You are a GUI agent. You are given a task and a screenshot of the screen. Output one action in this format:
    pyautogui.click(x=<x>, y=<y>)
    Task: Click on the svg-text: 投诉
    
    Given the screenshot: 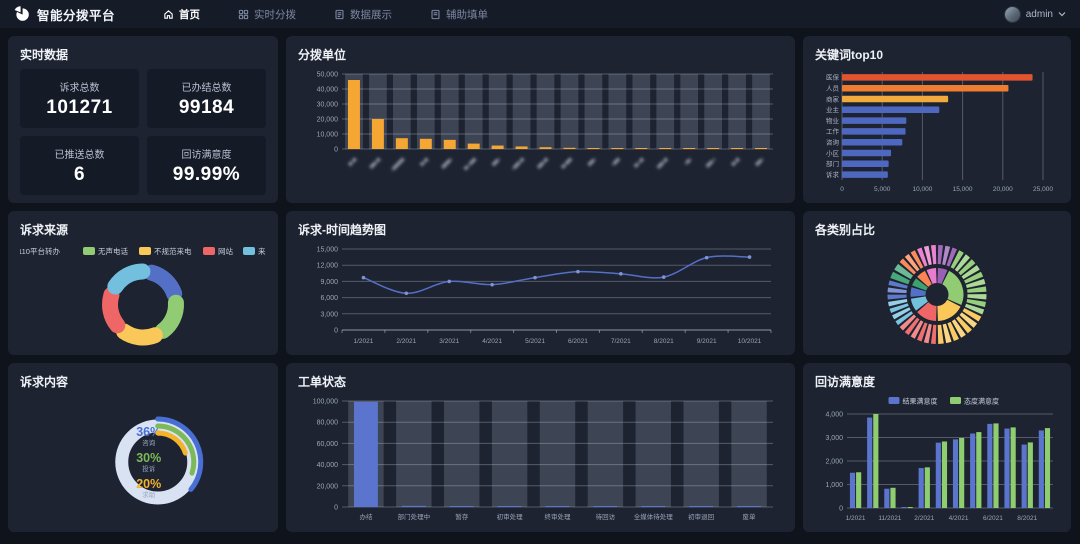 What is the action you would take?
    pyautogui.click(x=149, y=468)
    